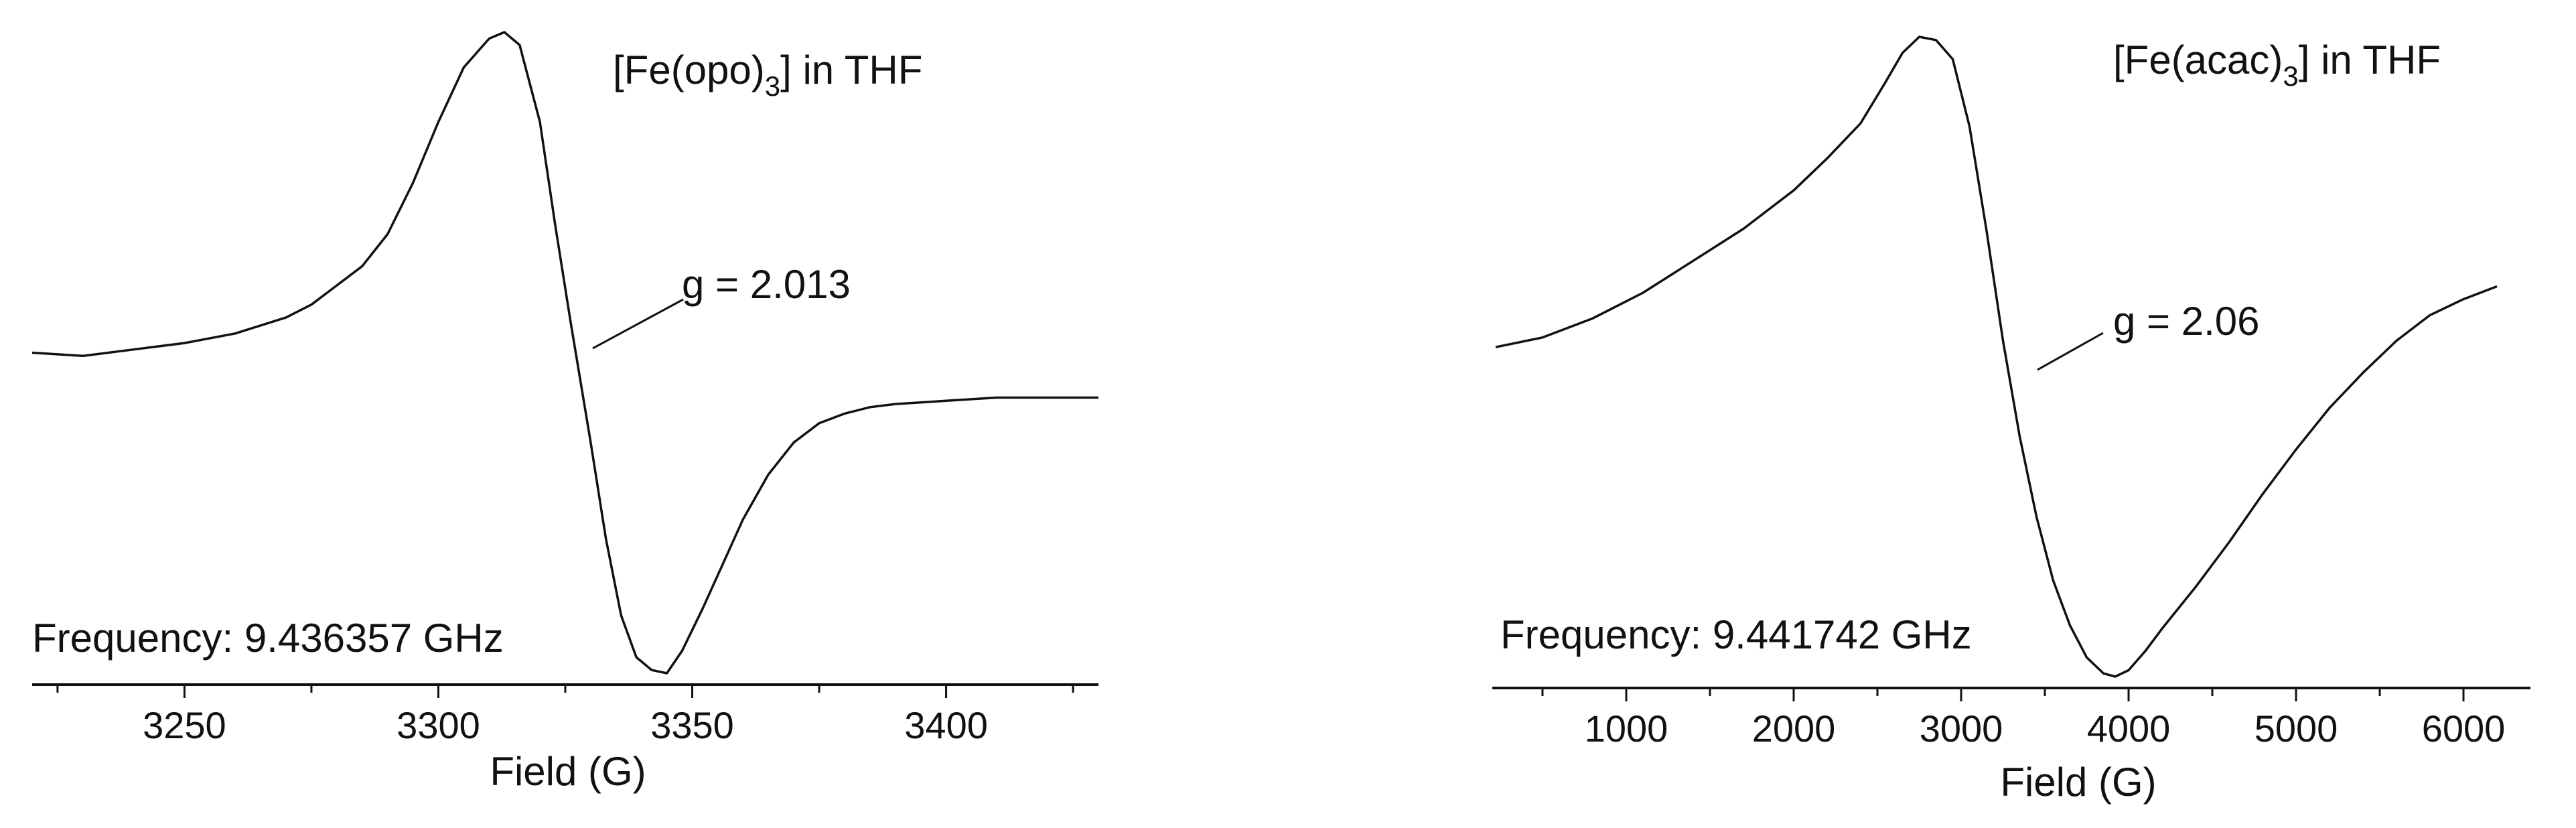  What do you see at coordinates (767, 75) in the screenshot?
I see `sample-label: [Fe(opo)3] in THF` at bounding box center [767, 75].